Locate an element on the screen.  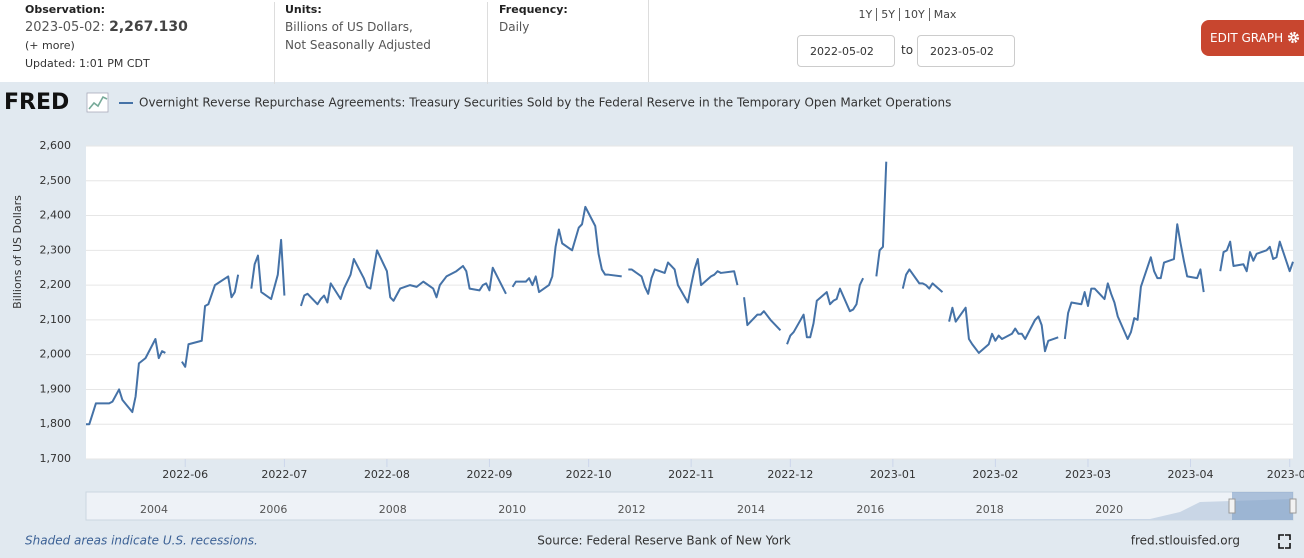
x-tick-label: 2023-03 is located at coordinates (1088, 474).